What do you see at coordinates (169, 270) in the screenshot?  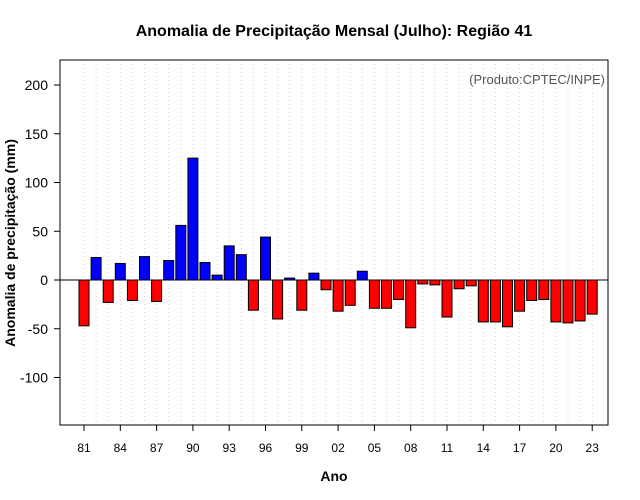 I see `bar-1988` at bounding box center [169, 270].